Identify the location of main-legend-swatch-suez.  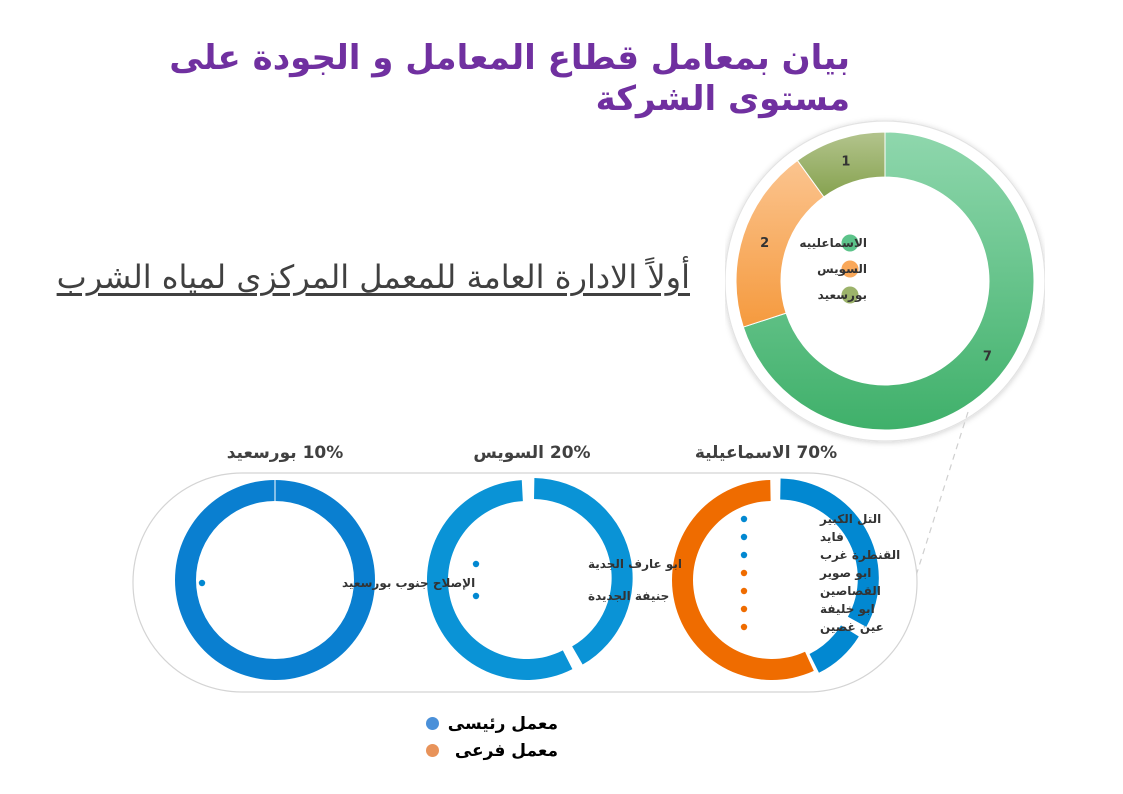
(850, 269).